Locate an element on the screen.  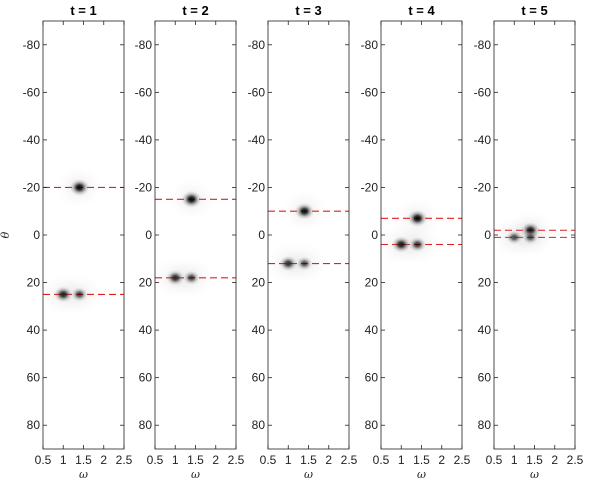
panel-title: t = 3 is located at coordinates (308, 10).